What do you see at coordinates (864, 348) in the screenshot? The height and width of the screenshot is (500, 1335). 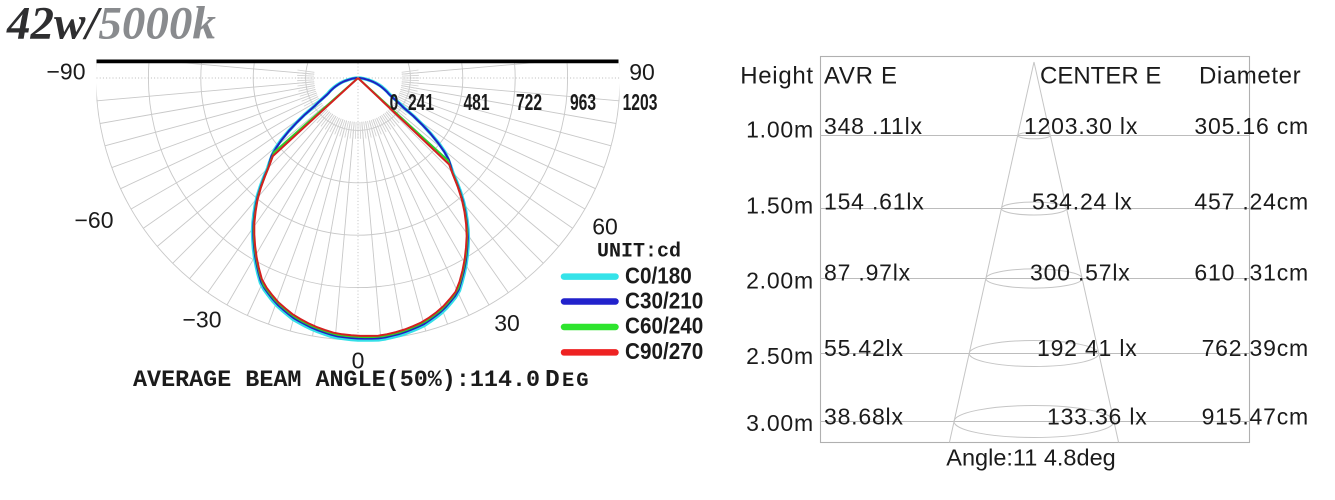 I see `svg-text: 55.42lx` at bounding box center [864, 348].